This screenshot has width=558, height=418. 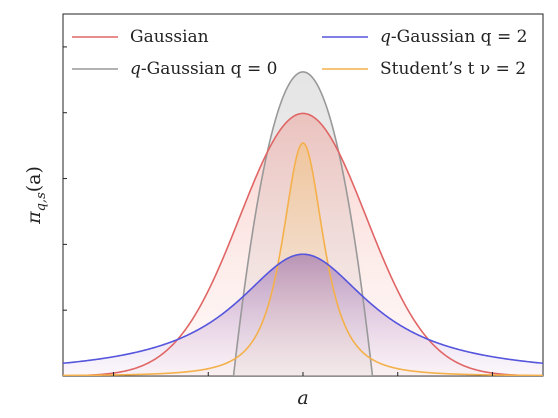 What do you see at coordinates (385, 37) in the screenshot?
I see `legend-label-var-2: q` at bounding box center [385, 37].